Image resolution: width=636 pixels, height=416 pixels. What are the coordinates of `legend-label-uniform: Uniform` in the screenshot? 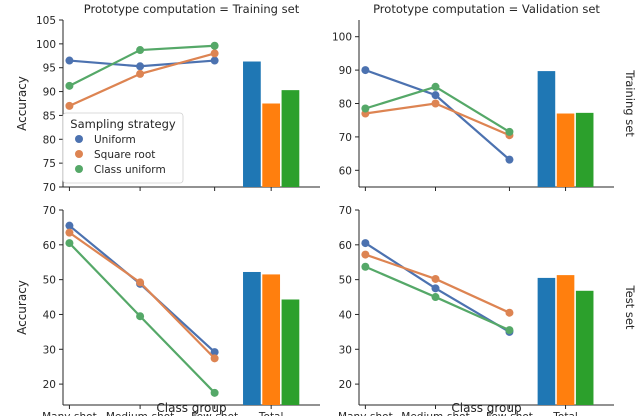 It's located at (115, 140).